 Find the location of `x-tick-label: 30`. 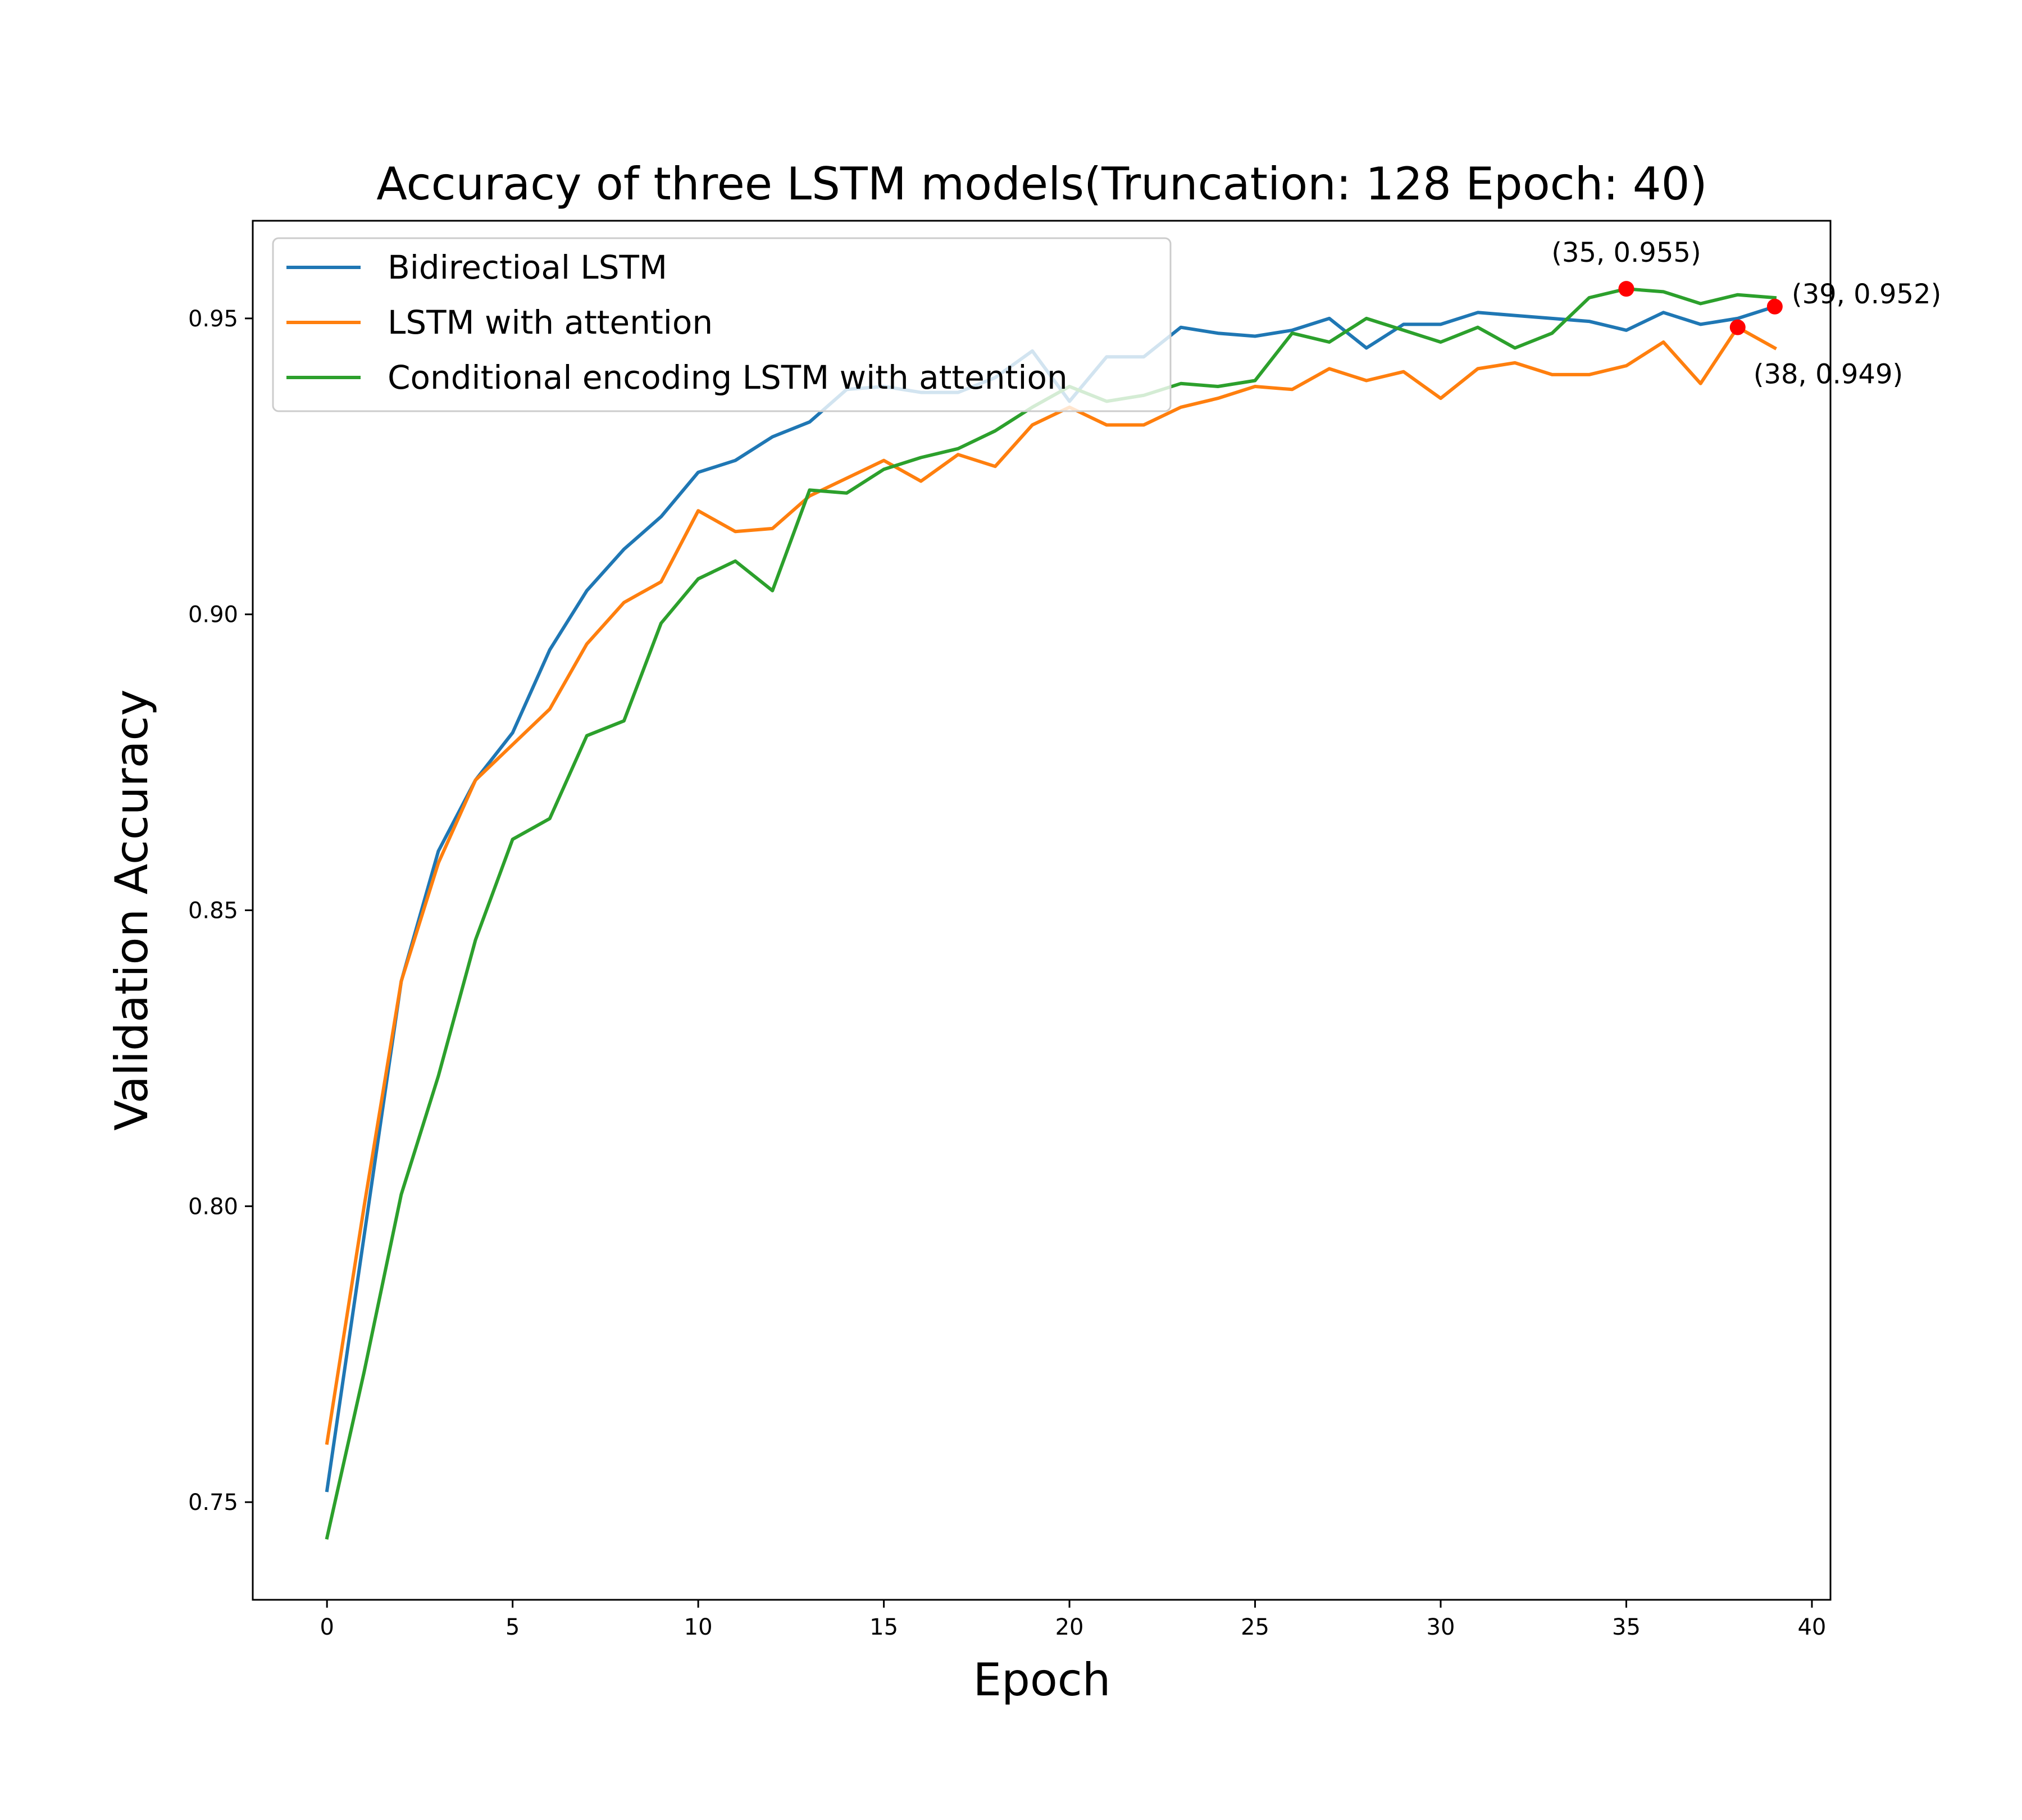

x-tick-label: 30 is located at coordinates (1441, 1627).